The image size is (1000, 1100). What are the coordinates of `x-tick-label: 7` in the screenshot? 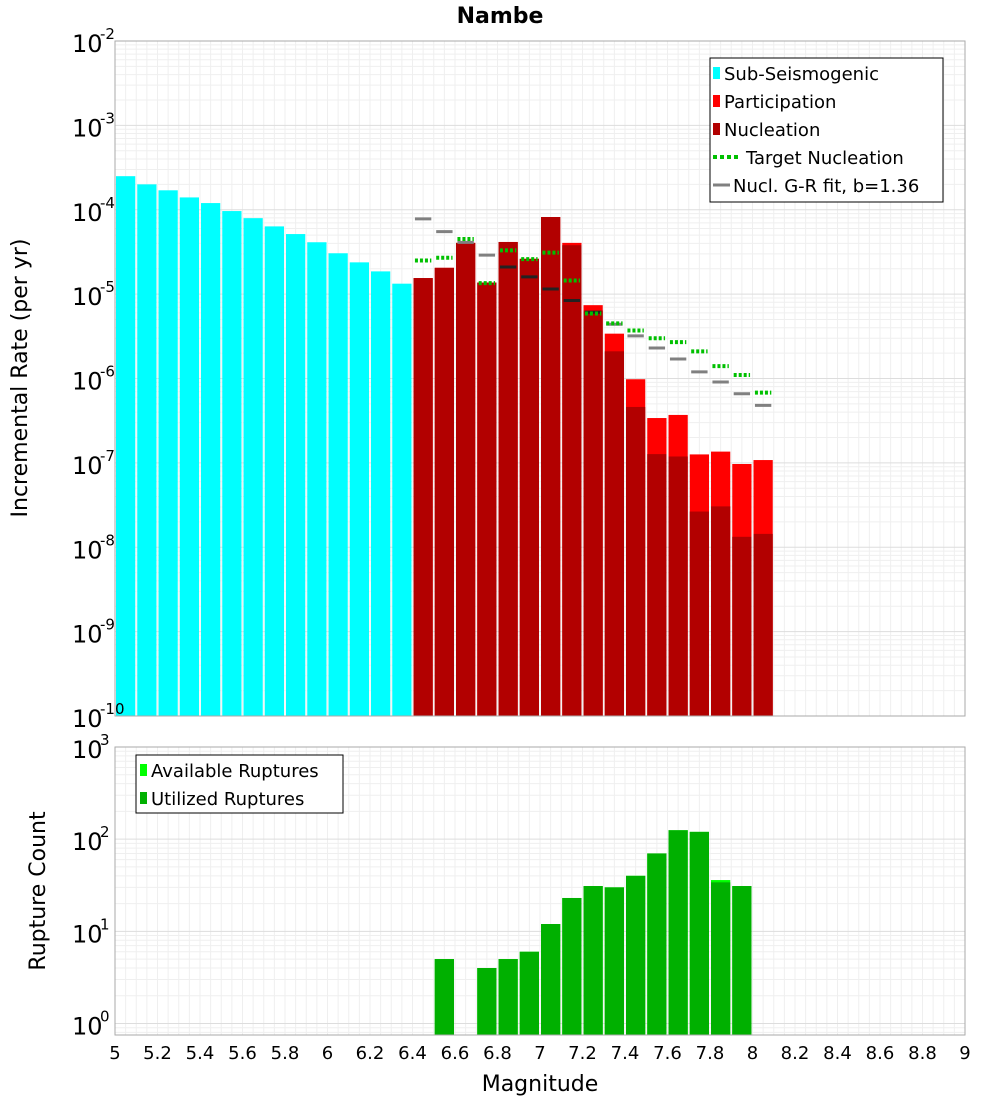 It's located at (539, 1053).